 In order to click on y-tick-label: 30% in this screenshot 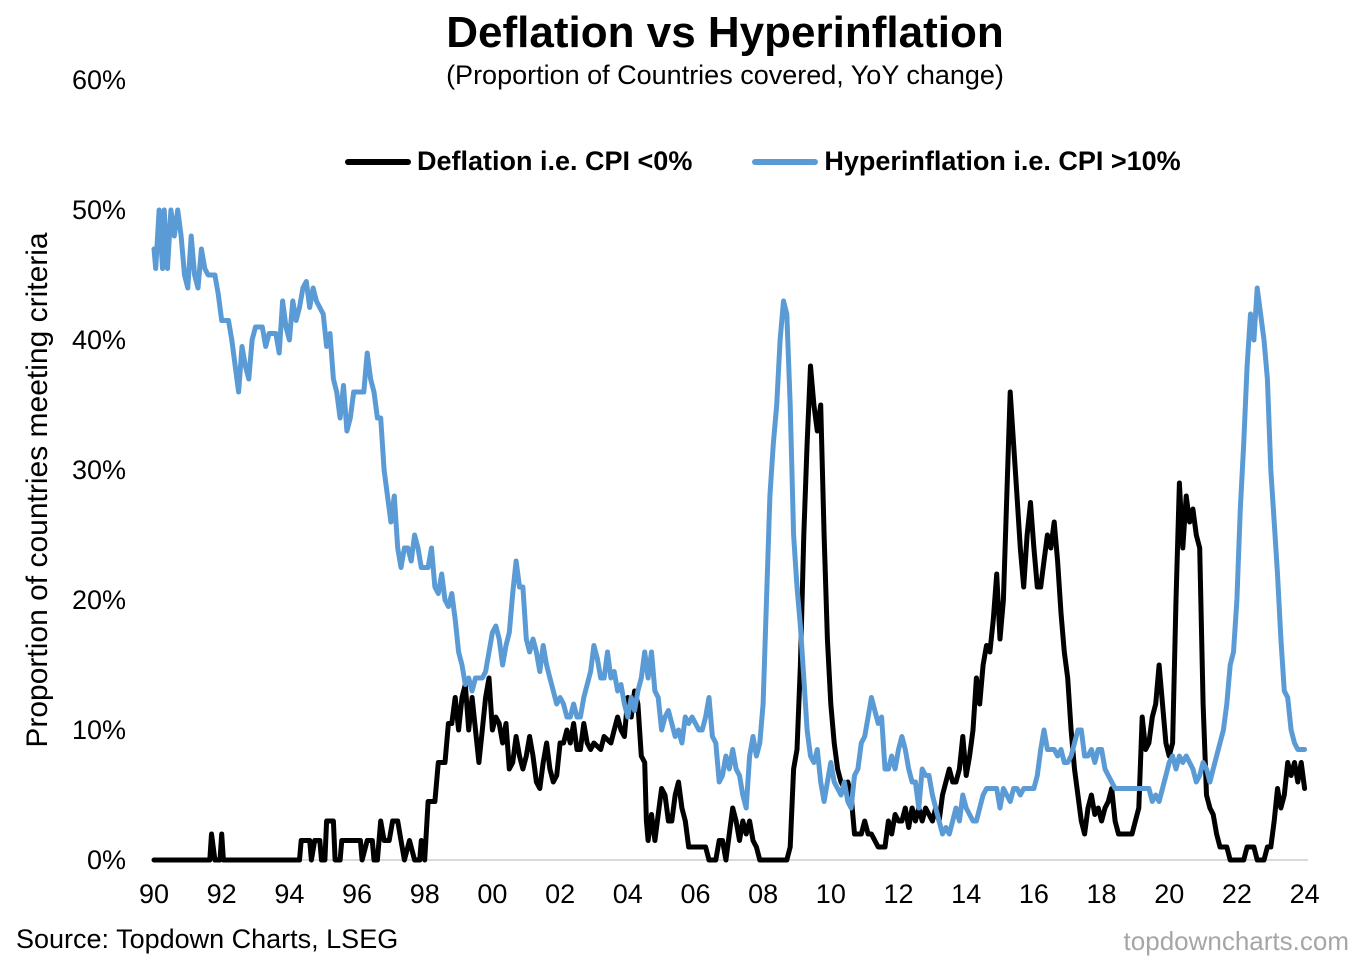, I will do `click(99, 470)`.